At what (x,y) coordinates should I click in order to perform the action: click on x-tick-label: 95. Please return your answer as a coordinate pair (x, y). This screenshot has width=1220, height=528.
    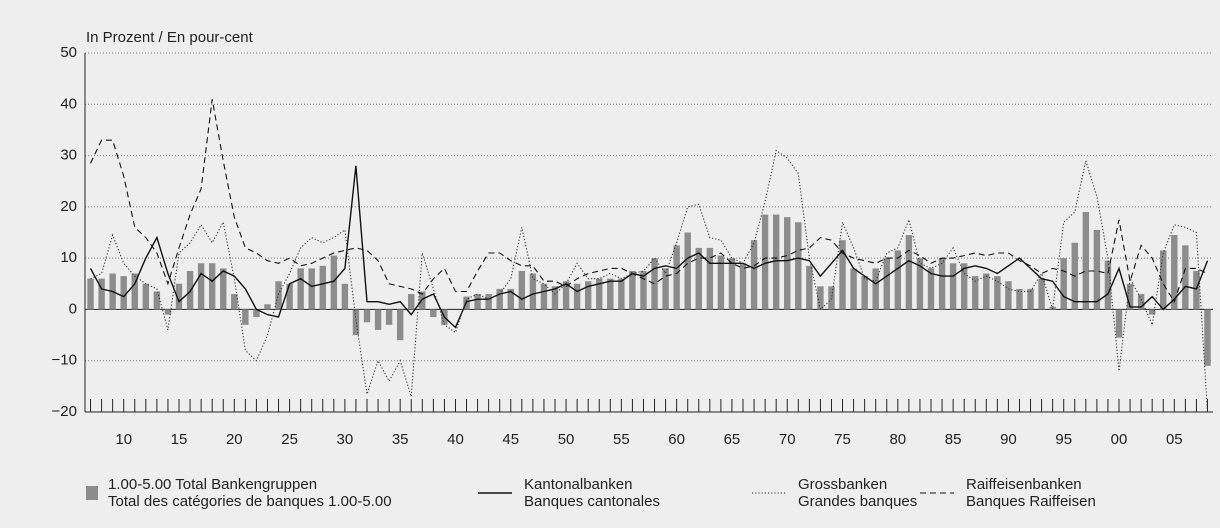
    Looking at the image, I should click on (1063, 439).